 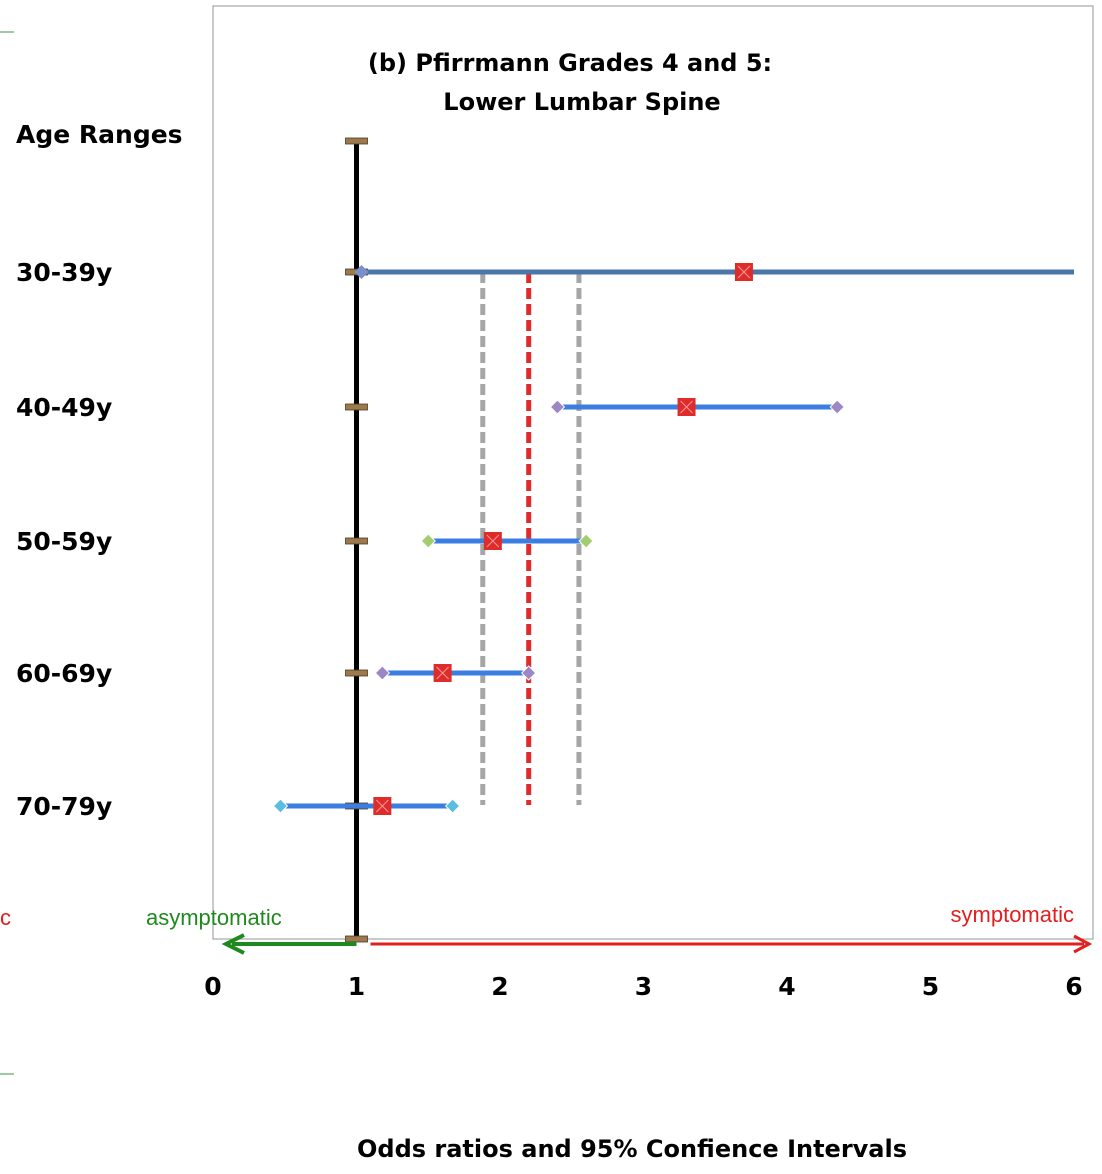 I want to click on reference-line-group, so click(x=356, y=540).